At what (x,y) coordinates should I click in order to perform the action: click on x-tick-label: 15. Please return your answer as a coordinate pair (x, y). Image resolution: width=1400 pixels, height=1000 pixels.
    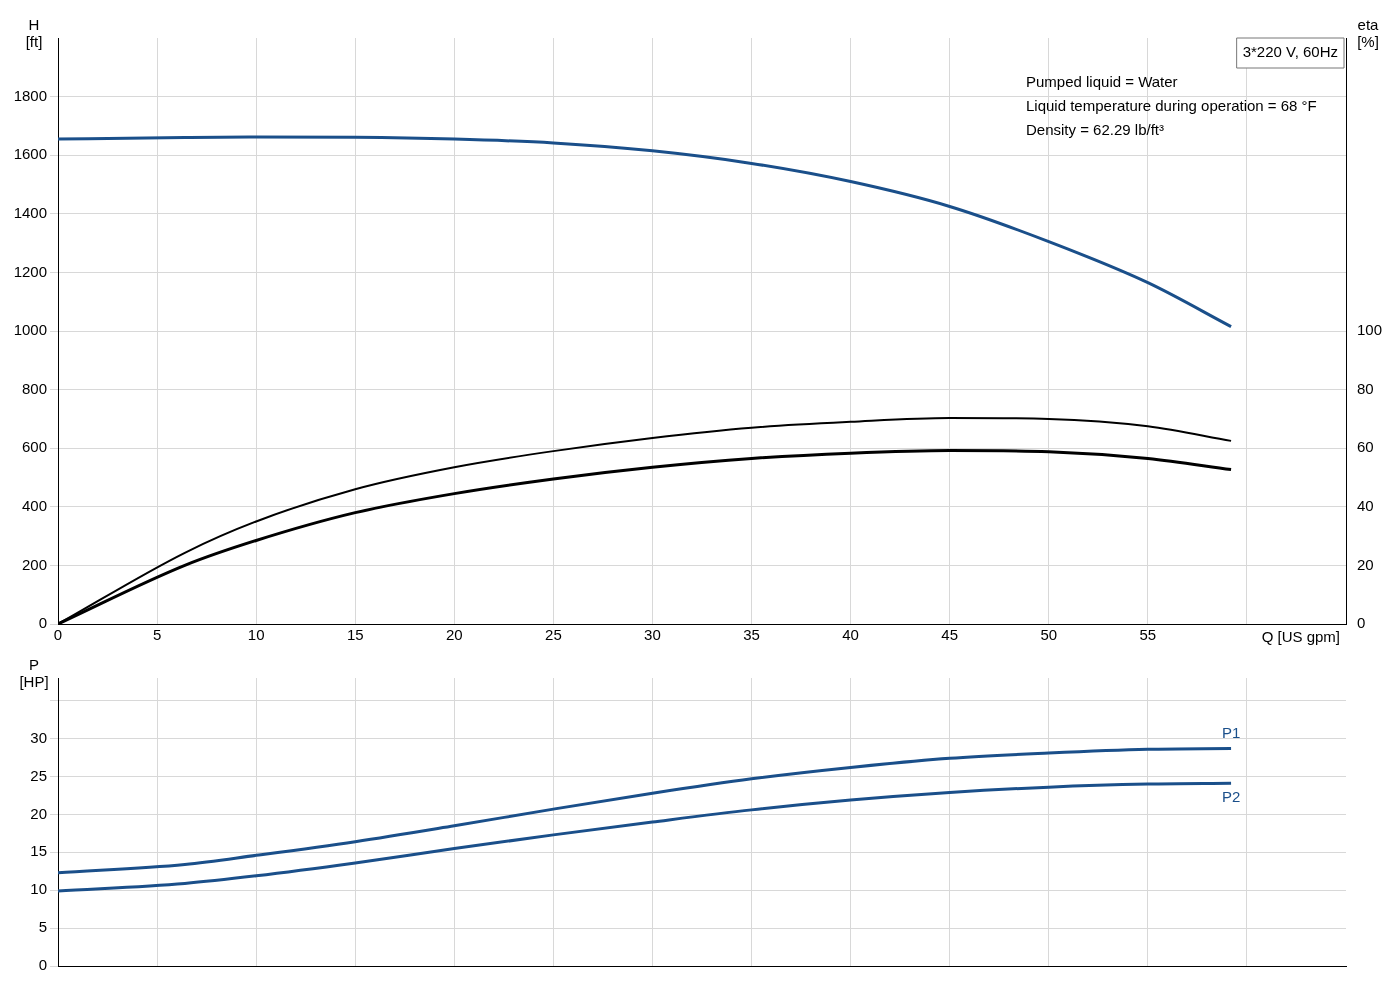
    Looking at the image, I should click on (355, 635).